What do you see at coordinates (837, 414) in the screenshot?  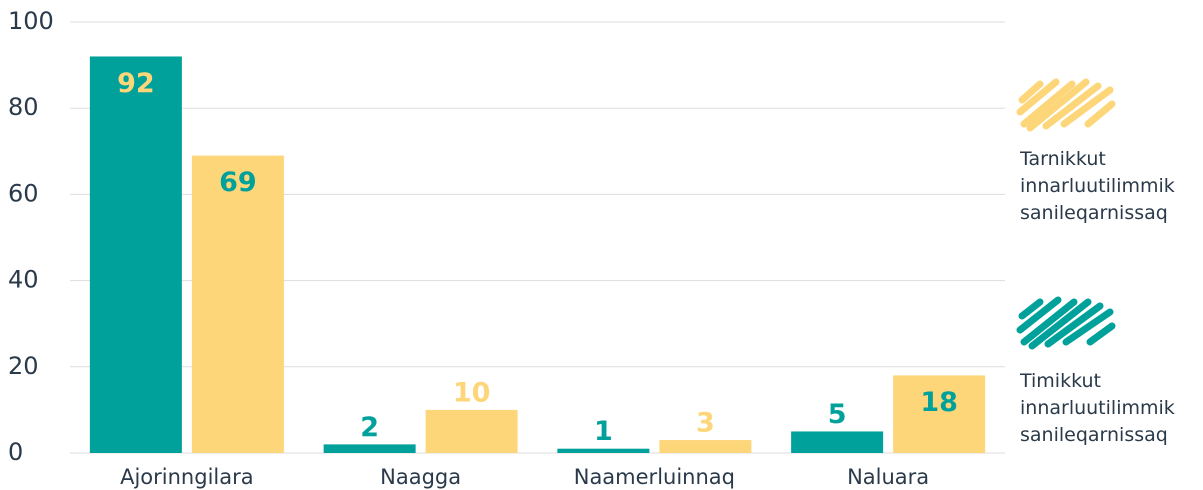 I see `value-label: 5` at bounding box center [837, 414].